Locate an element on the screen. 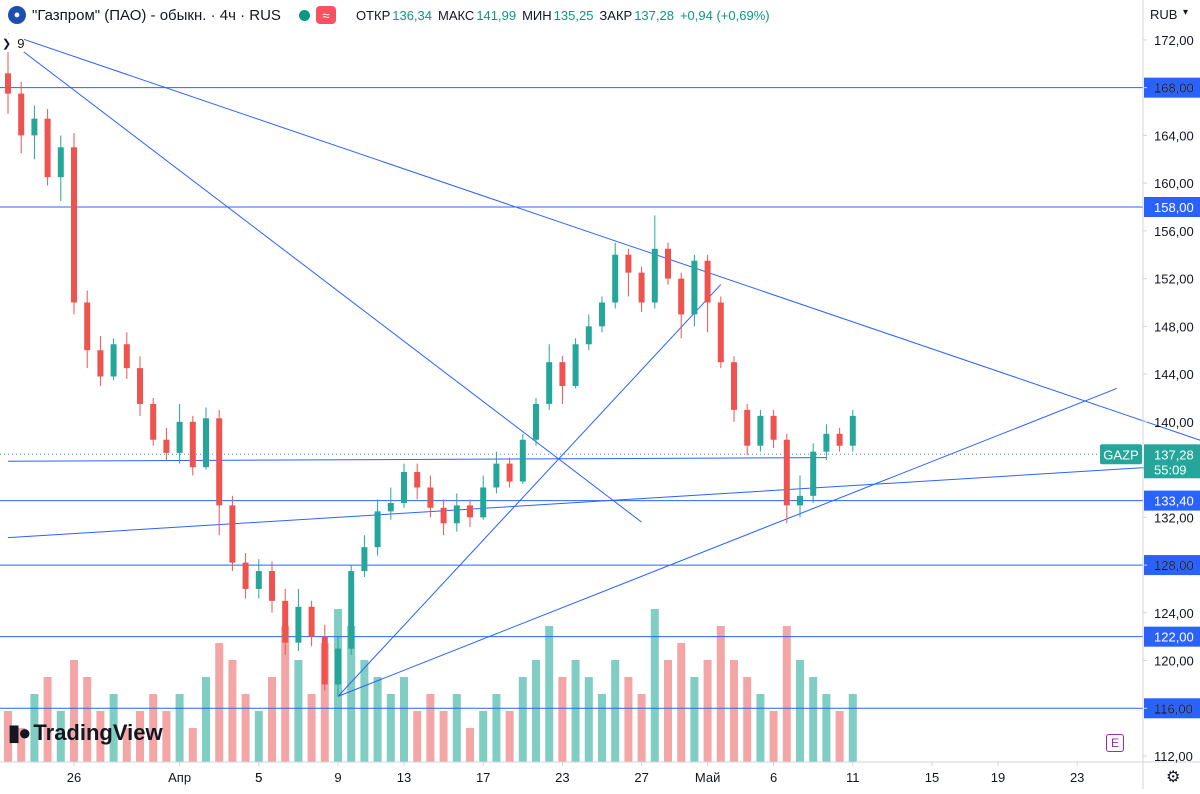 Image resolution: width=1200 pixels, height=794 pixels. indicator-toggle: ❯ 9 is located at coordinates (13, 43).